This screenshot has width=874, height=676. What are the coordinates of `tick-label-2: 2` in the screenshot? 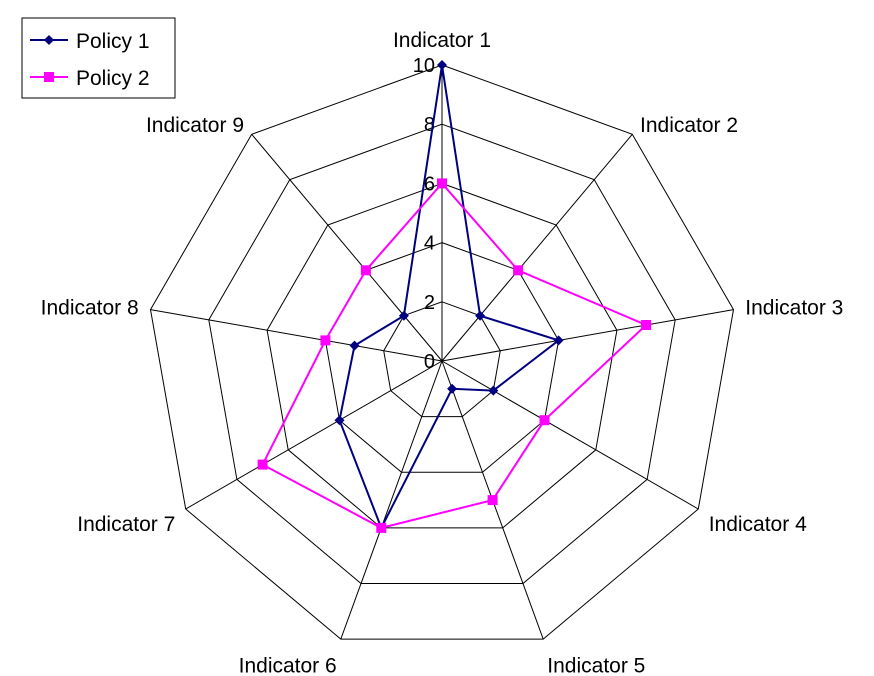 It's located at (429, 303).